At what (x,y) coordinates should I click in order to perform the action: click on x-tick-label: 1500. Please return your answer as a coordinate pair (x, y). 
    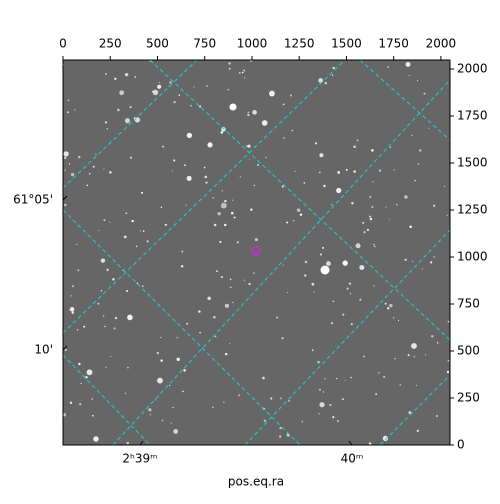
    Looking at the image, I should click on (346, 44).